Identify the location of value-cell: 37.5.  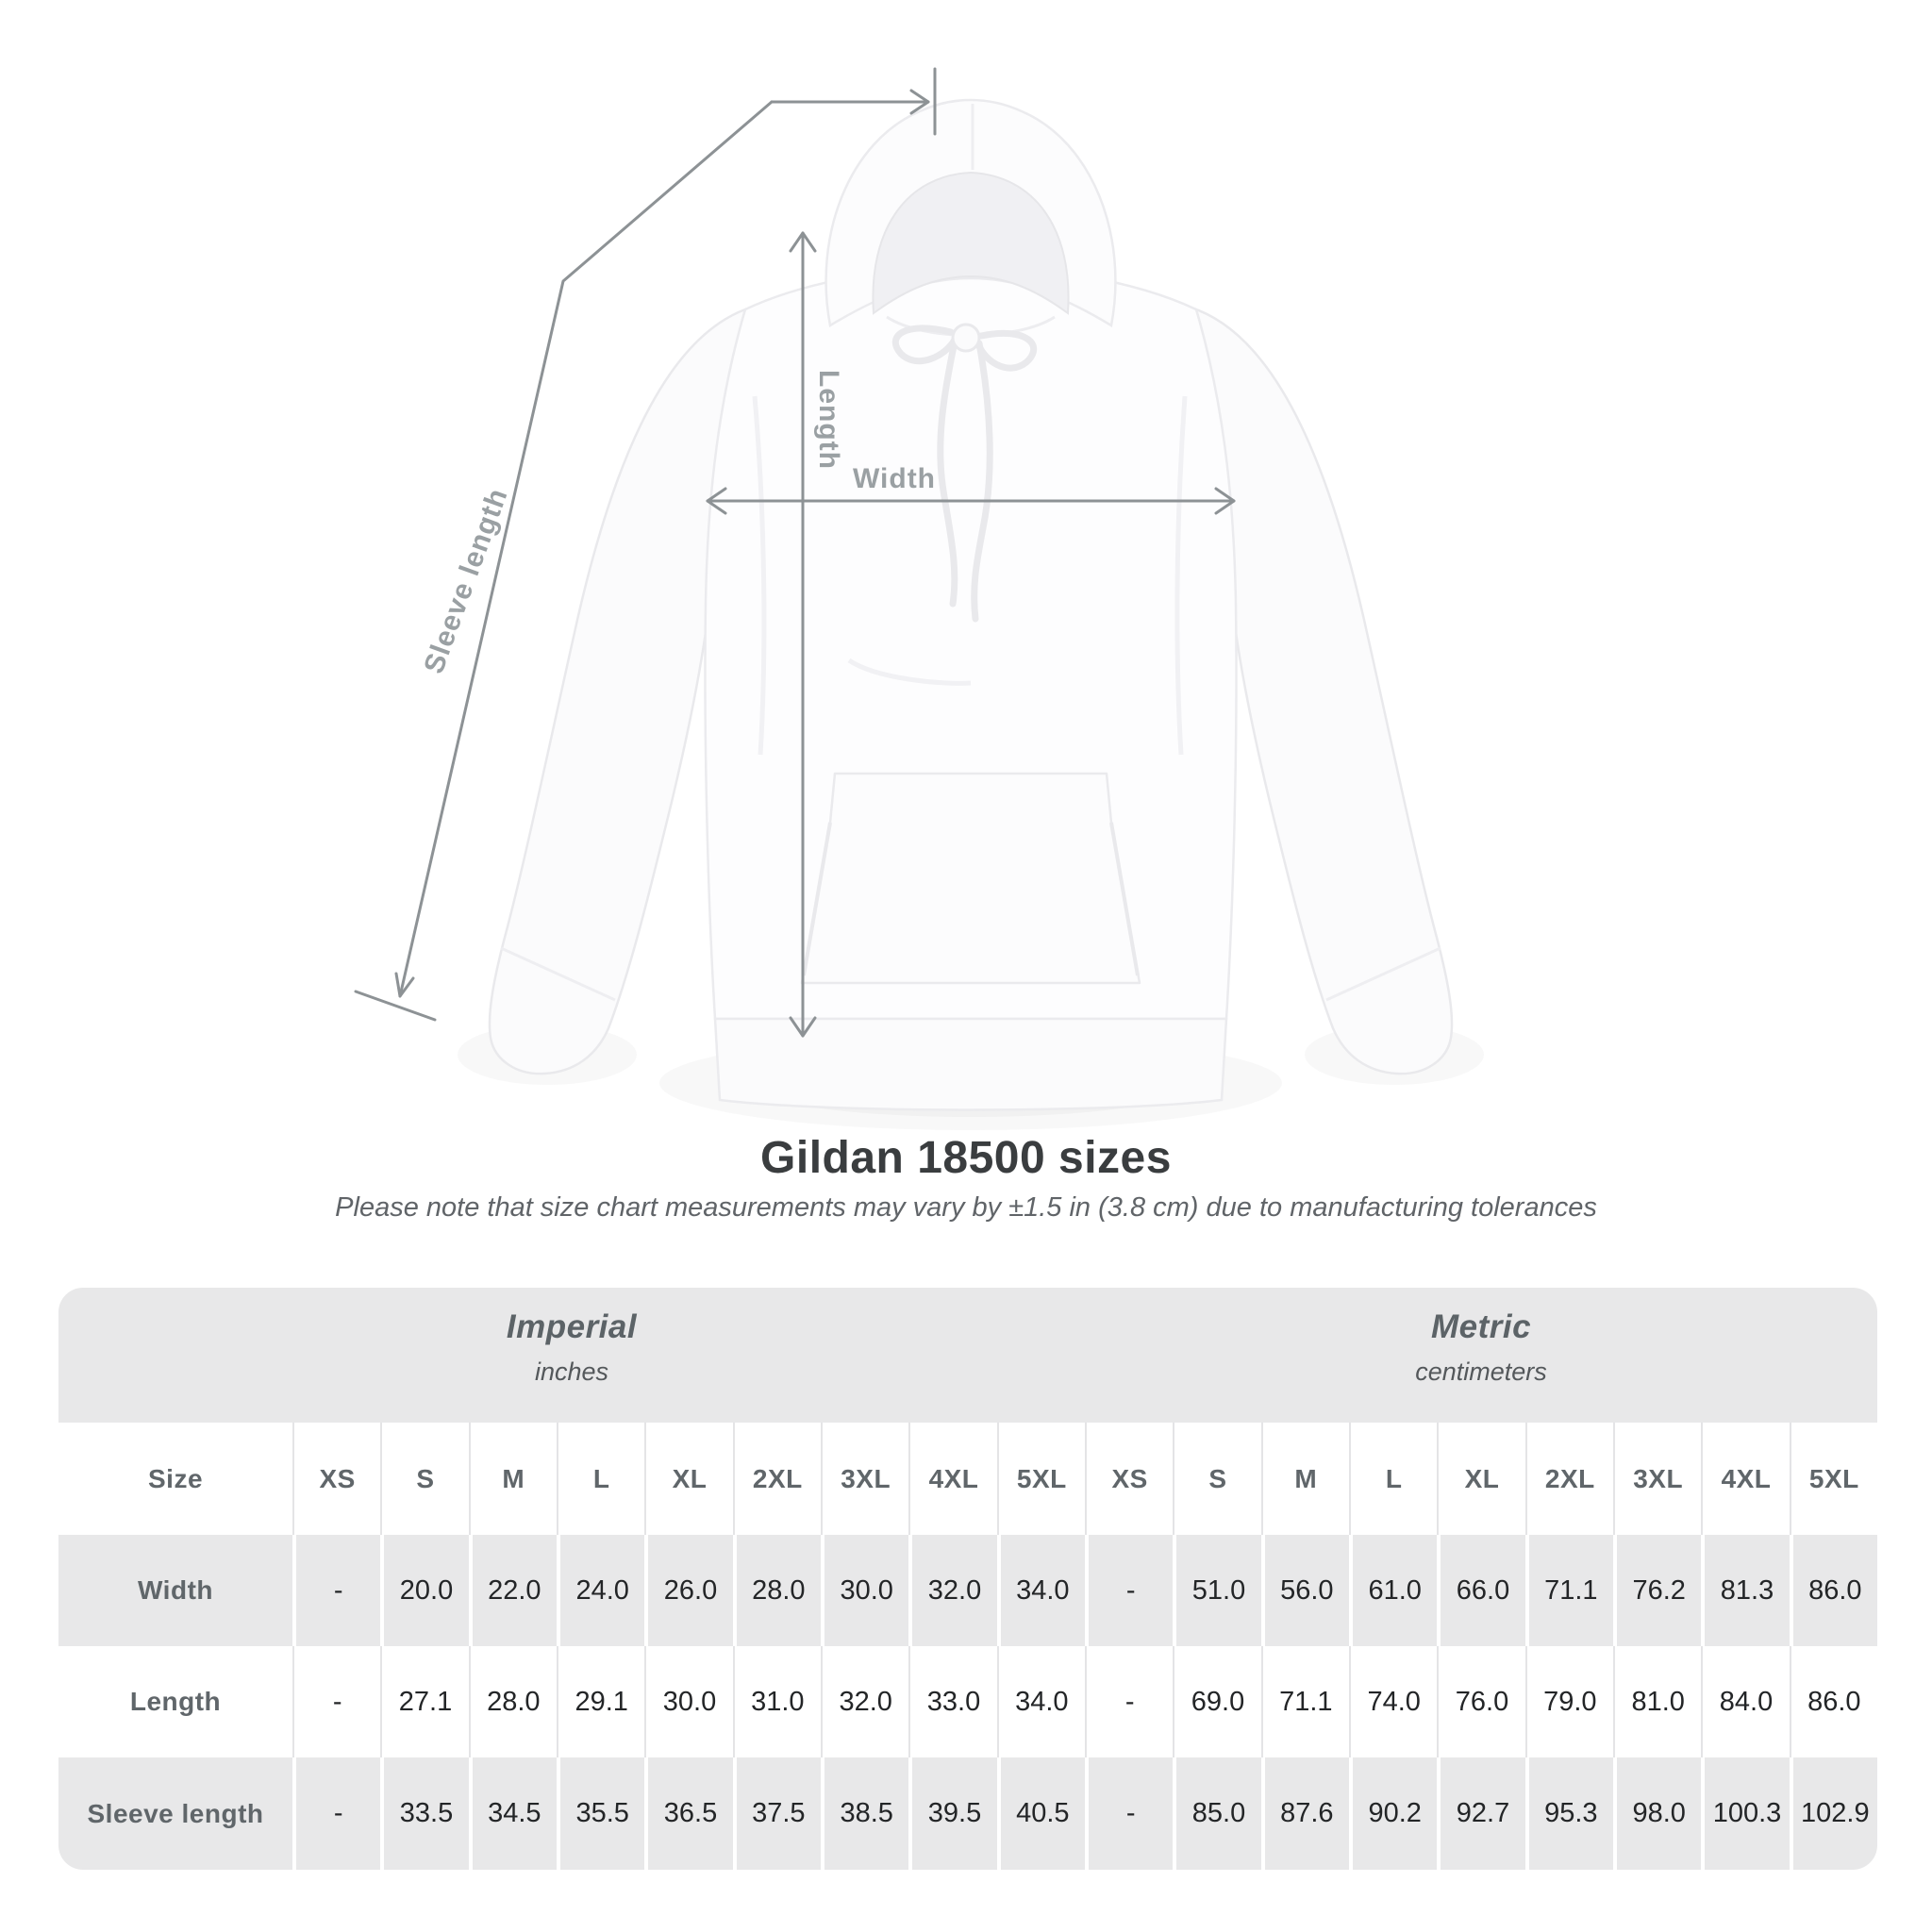
(777, 1814).